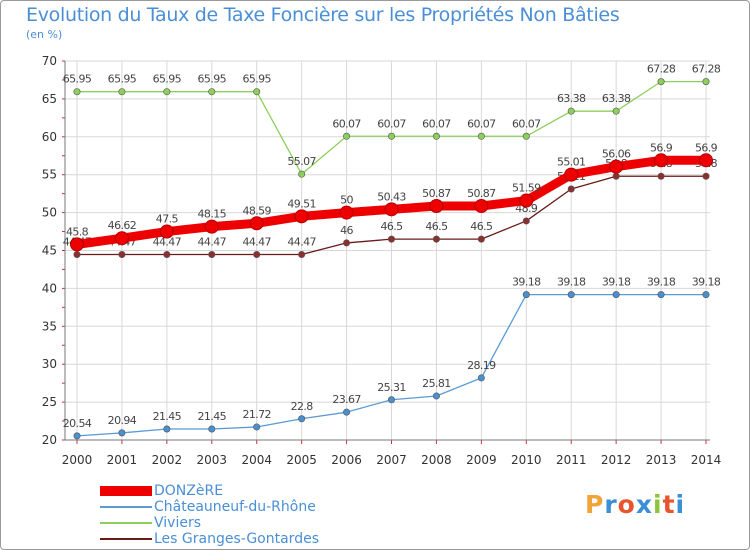 The height and width of the screenshot is (550, 750). Describe the element at coordinates (661, 69) in the screenshot. I see `data-label: 67.28` at that location.